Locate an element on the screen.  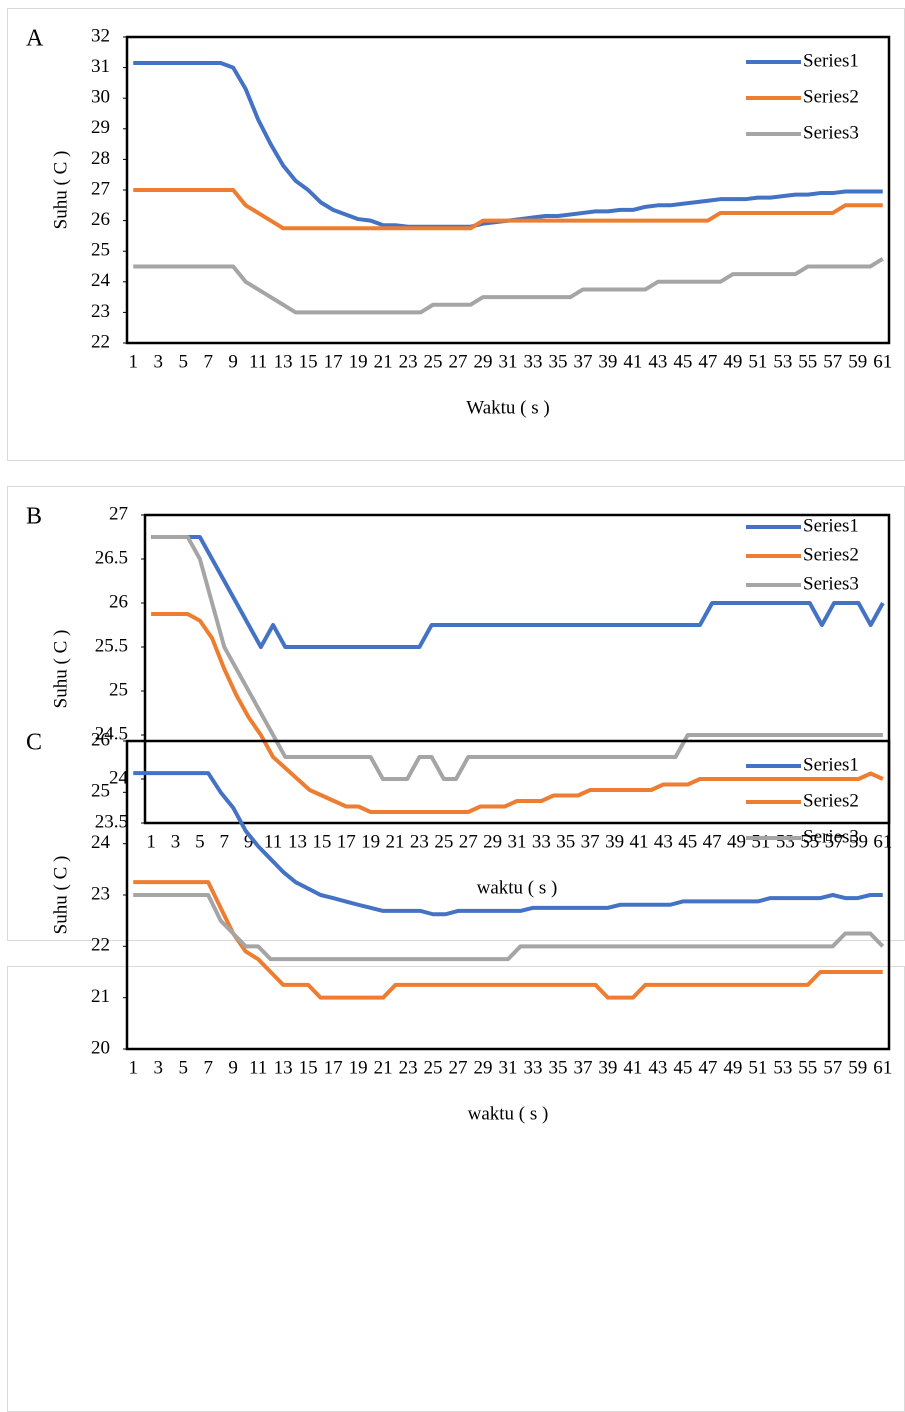
y-tick-label: 20 is located at coordinates (100, 1047).